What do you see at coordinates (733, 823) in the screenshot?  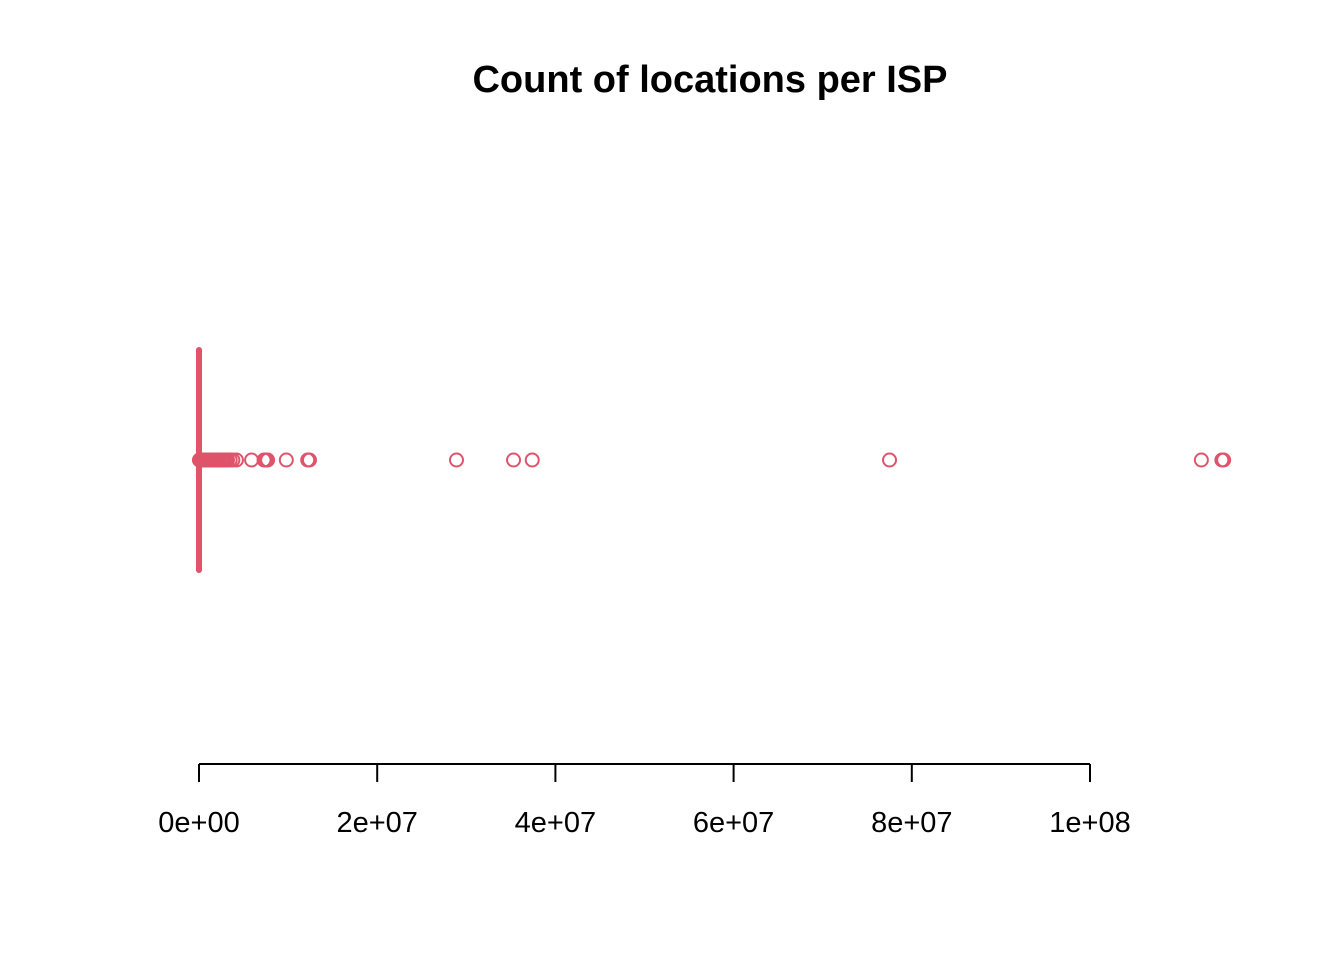 I see `x-tick-label: 6e+07` at bounding box center [733, 823].